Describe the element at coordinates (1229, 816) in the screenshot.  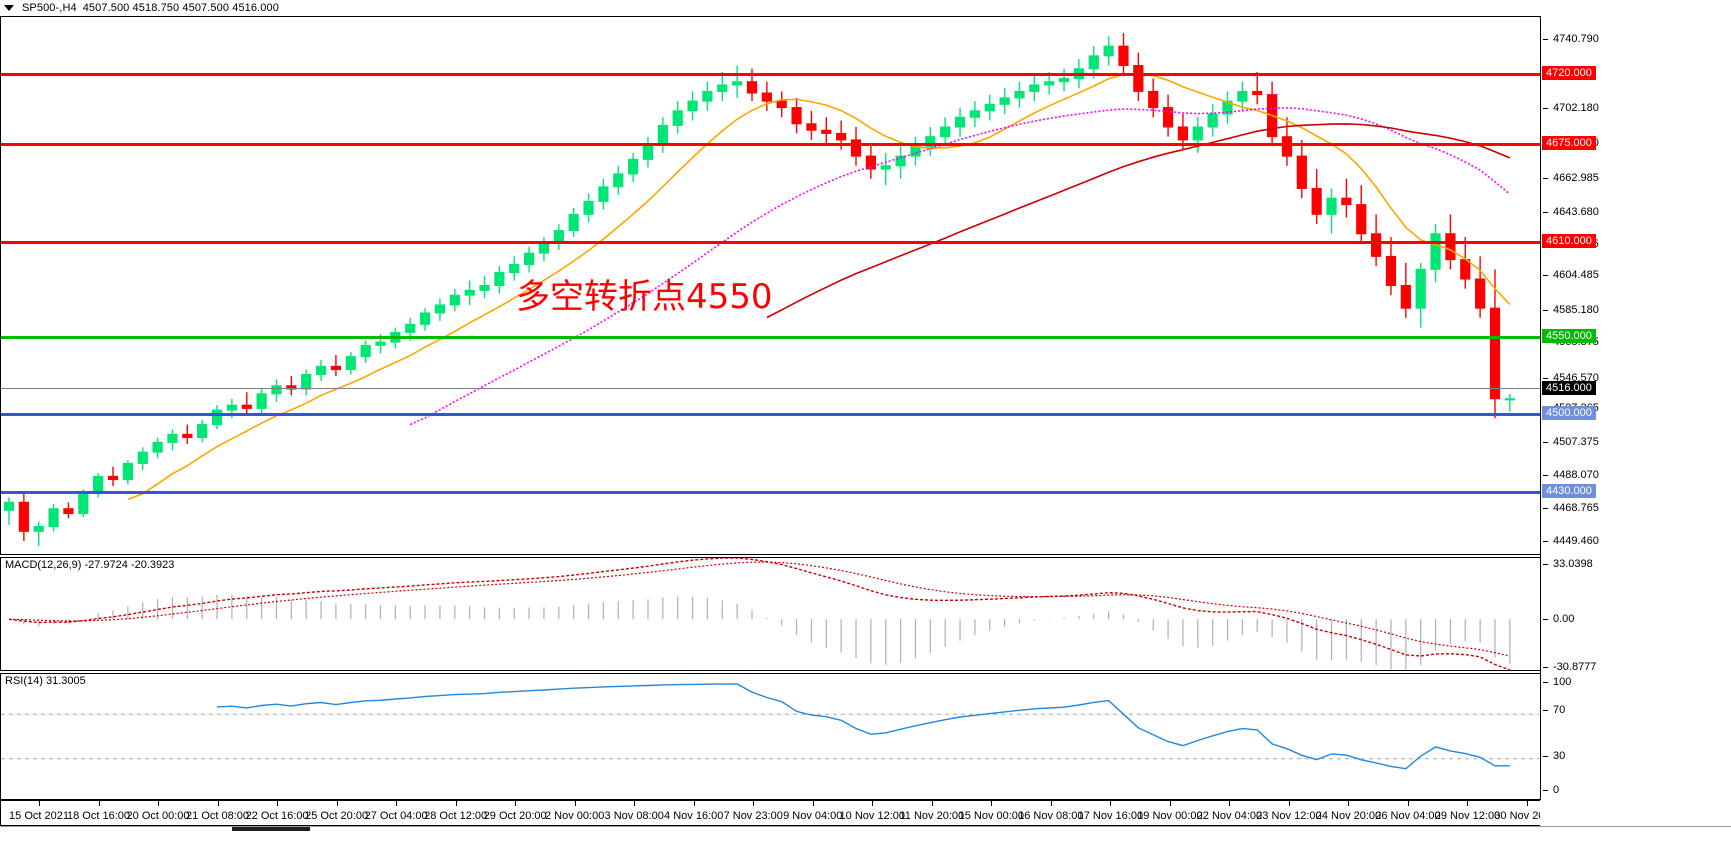
I see `time-tick-label: 22 Nov 04:00` at that location.